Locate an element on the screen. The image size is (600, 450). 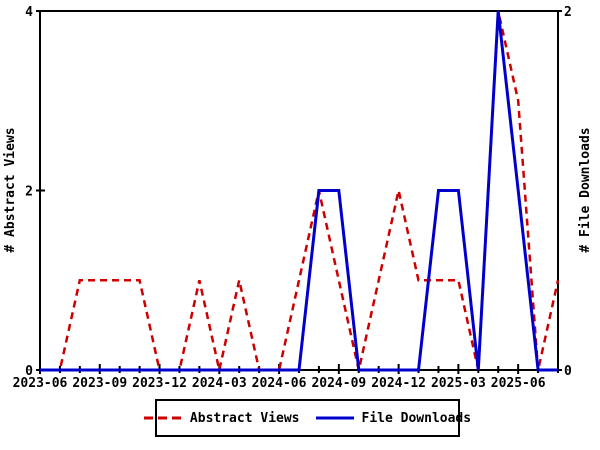
x-tick-label: 2024-03 is located at coordinates (219, 383).